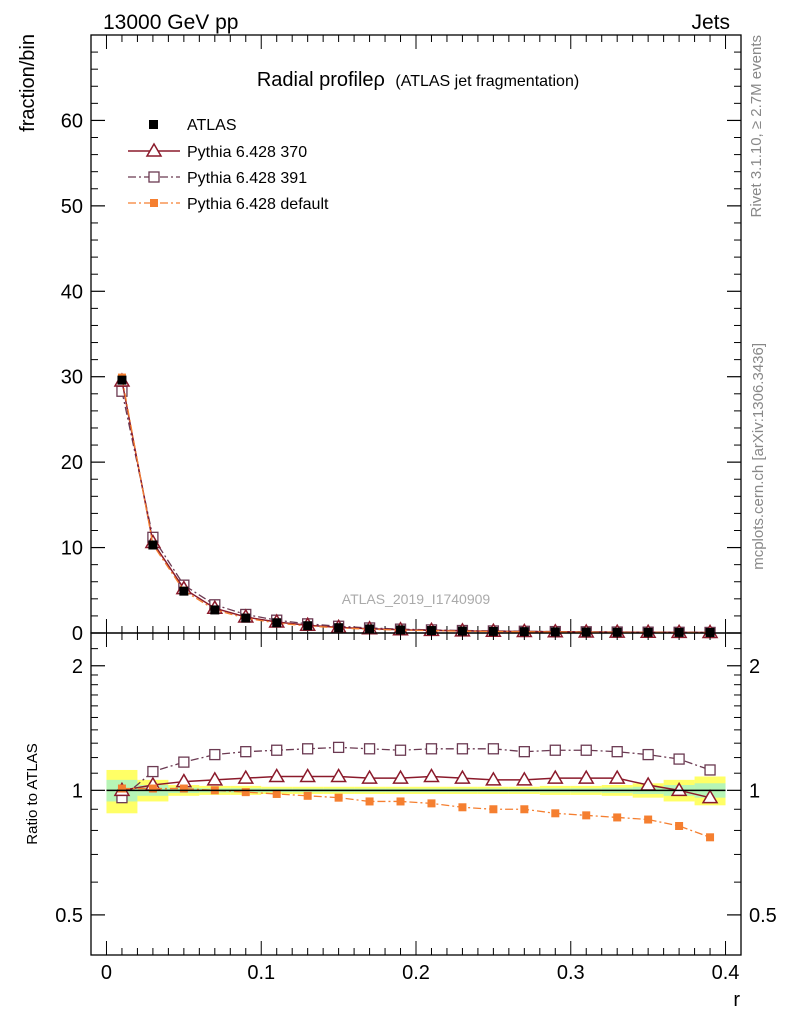 The width and height of the screenshot is (786, 1024). I want to click on legend-entry-pythia-391: Pythia 6.428 391, so click(217, 178).